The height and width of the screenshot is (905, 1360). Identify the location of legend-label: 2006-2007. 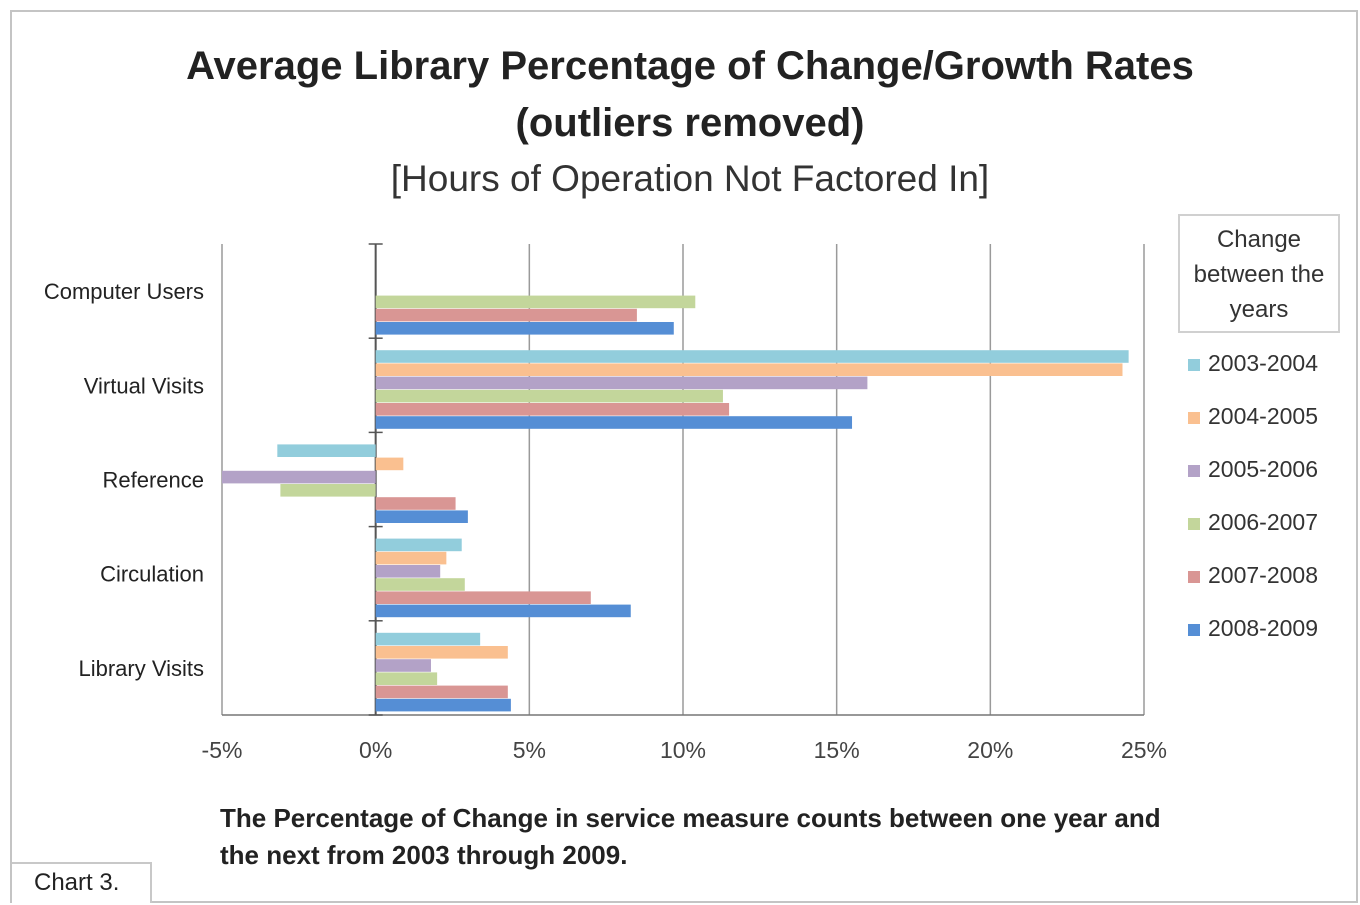
(1263, 522).